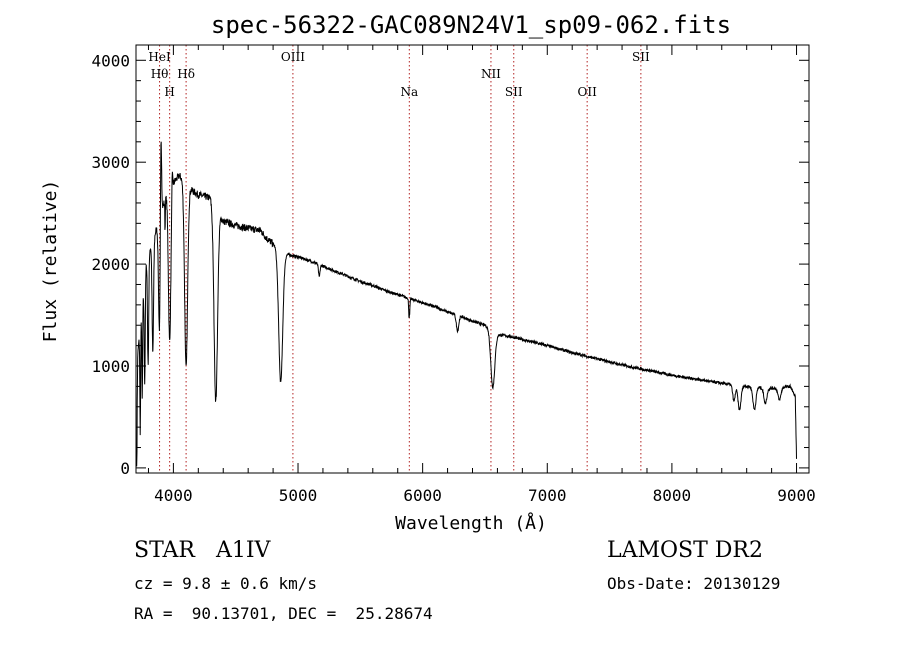  Describe the element at coordinates (226, 583) in the screenshot. I see `redshift-velocity: cz = 9.8 ± 0.6 km/s` at that location.